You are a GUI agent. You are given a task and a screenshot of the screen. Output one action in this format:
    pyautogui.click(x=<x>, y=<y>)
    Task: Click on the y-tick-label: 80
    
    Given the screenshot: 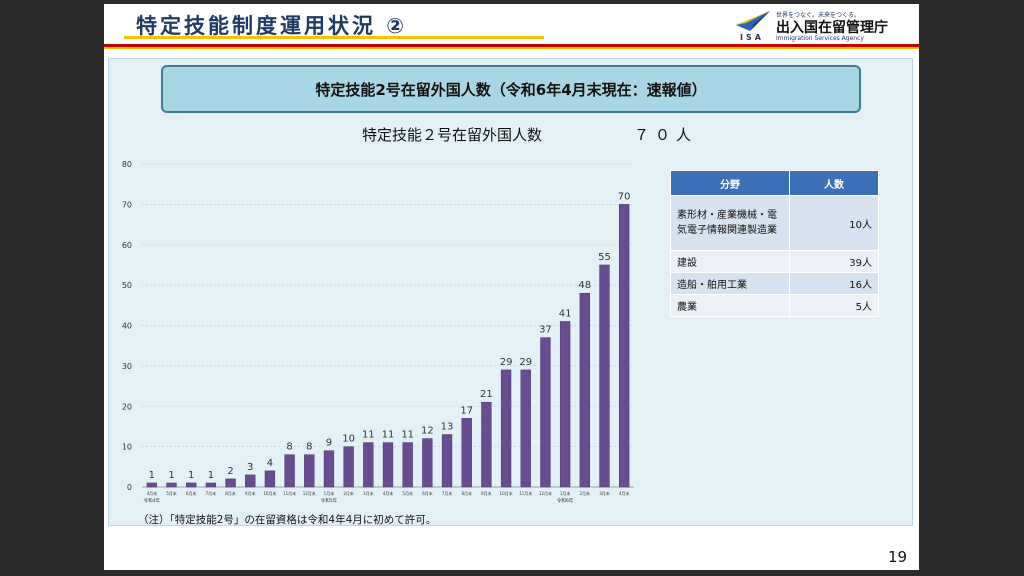 What is the action you would take?
    pyautogui.click(x=127, y=164)
    